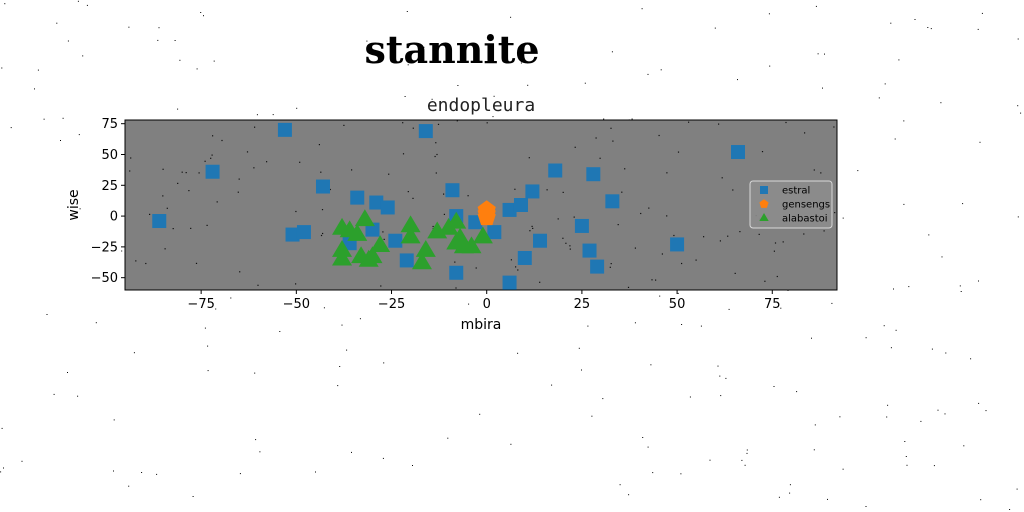 The height and width of the screenshot is (512, 1024). I want to click on gensengs-legend-marker, so click(764, 203).